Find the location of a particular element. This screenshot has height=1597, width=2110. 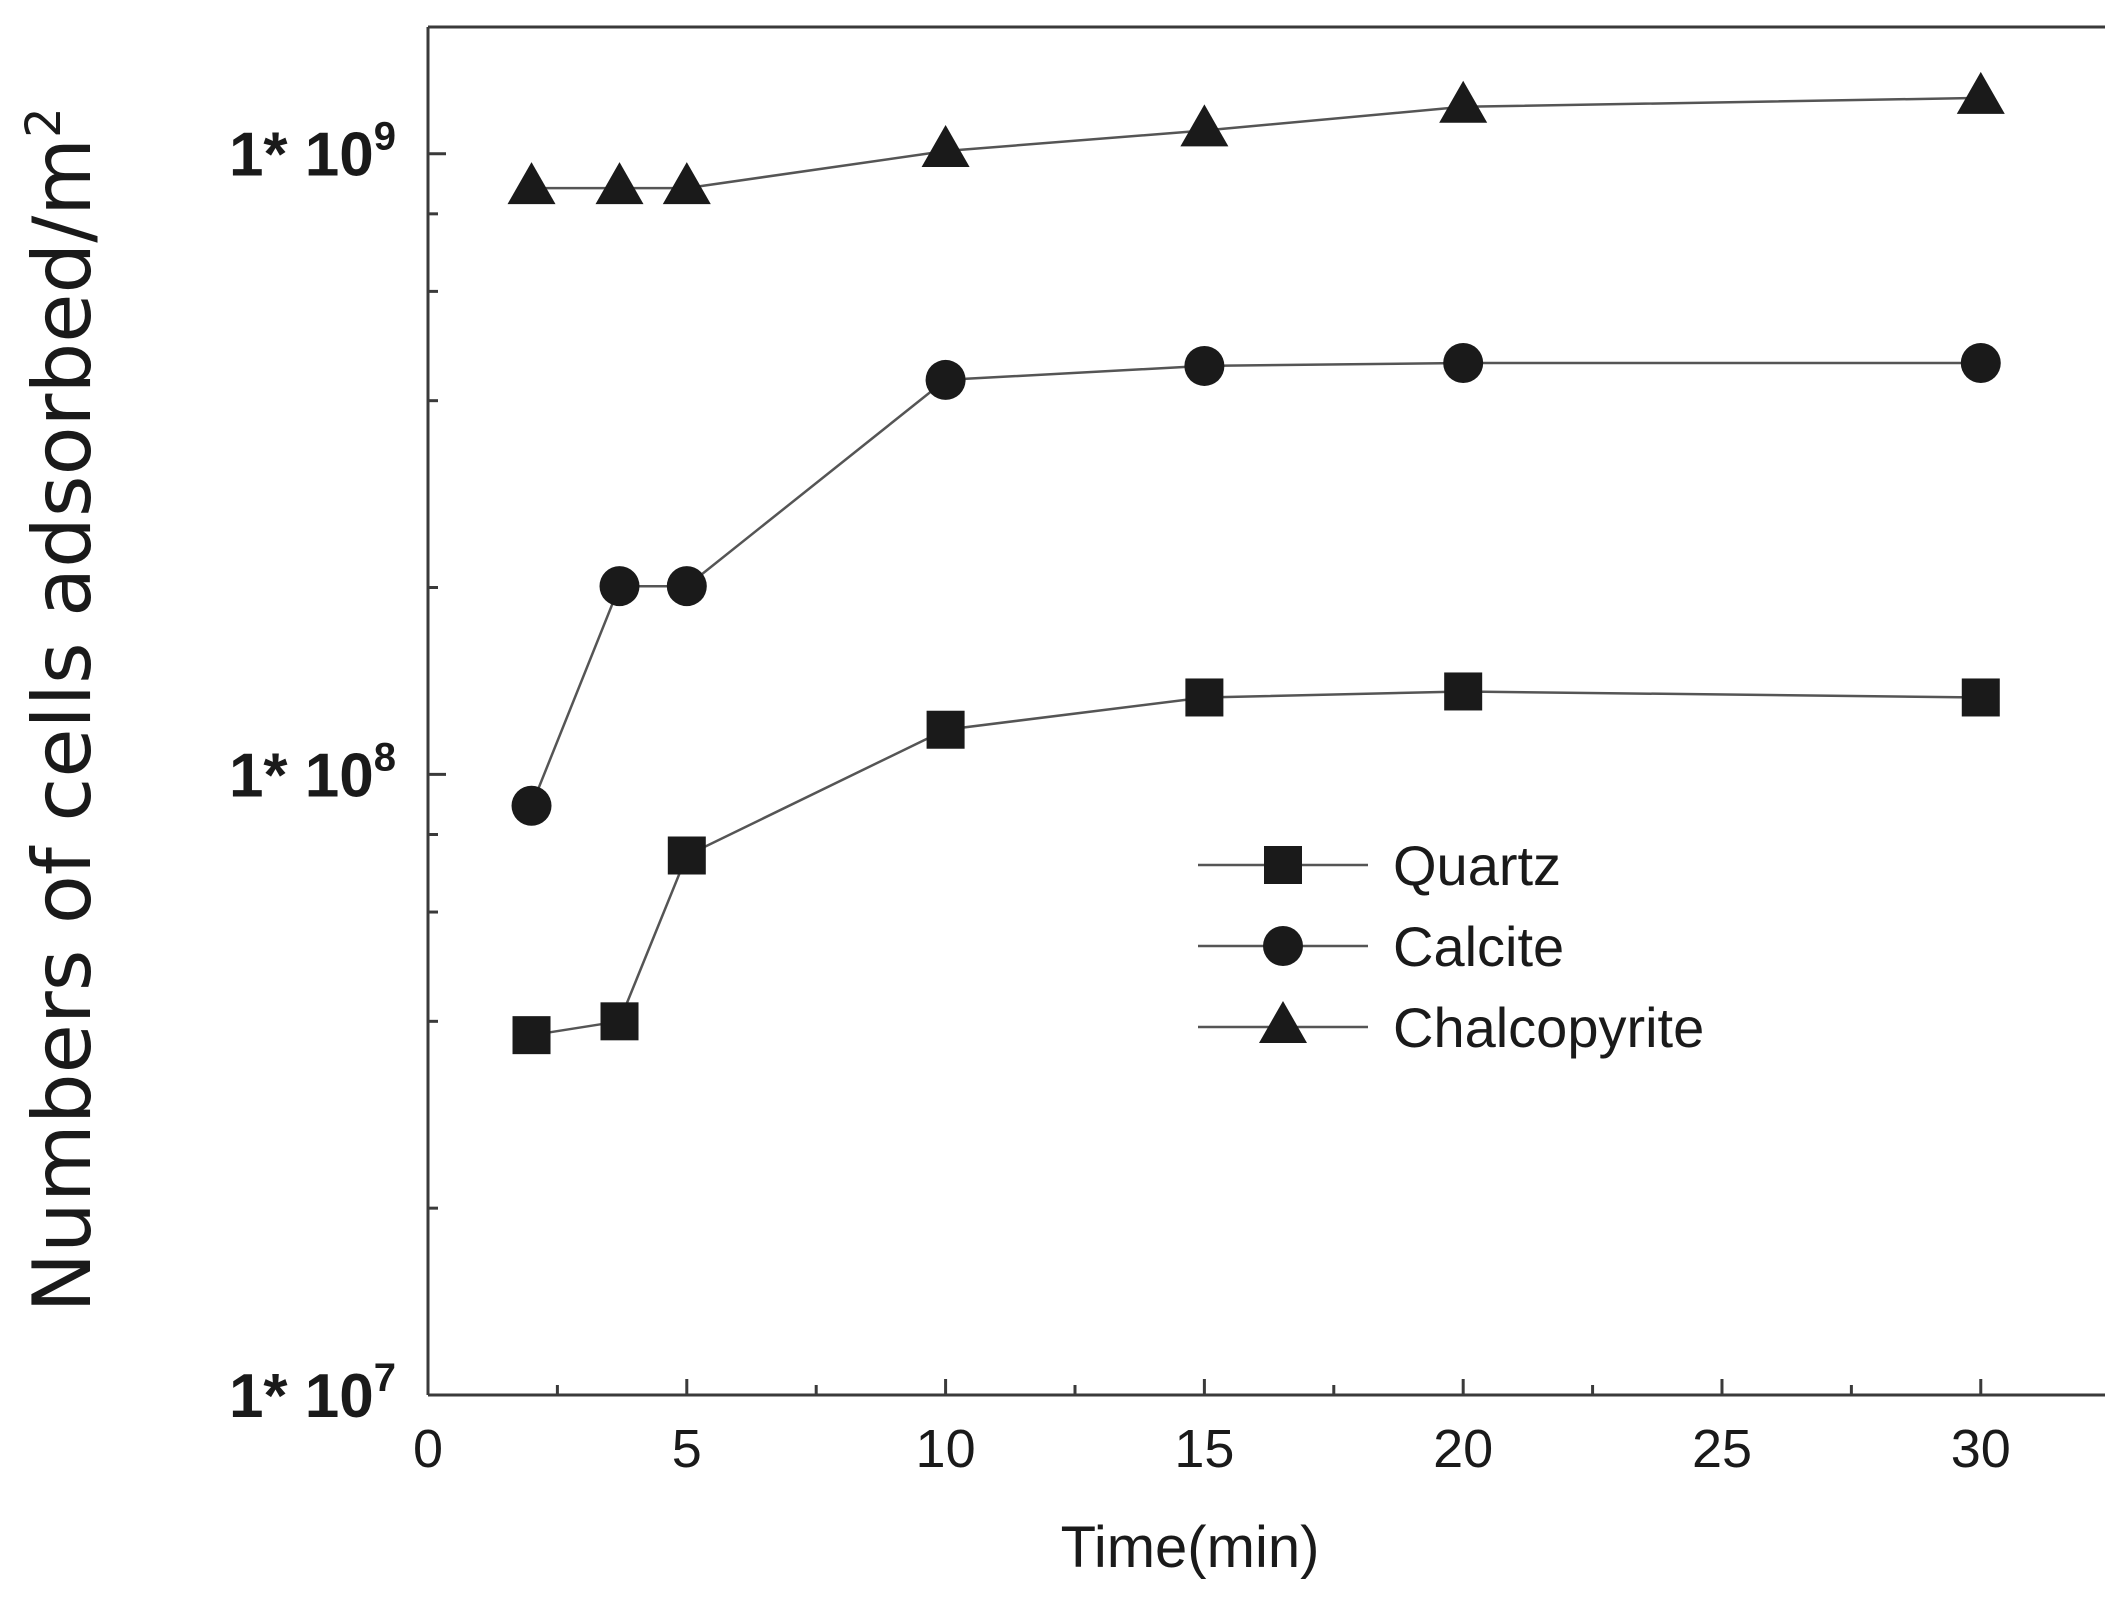

legend-item-quartz: Quartz is located at coordinates (1379, 865).